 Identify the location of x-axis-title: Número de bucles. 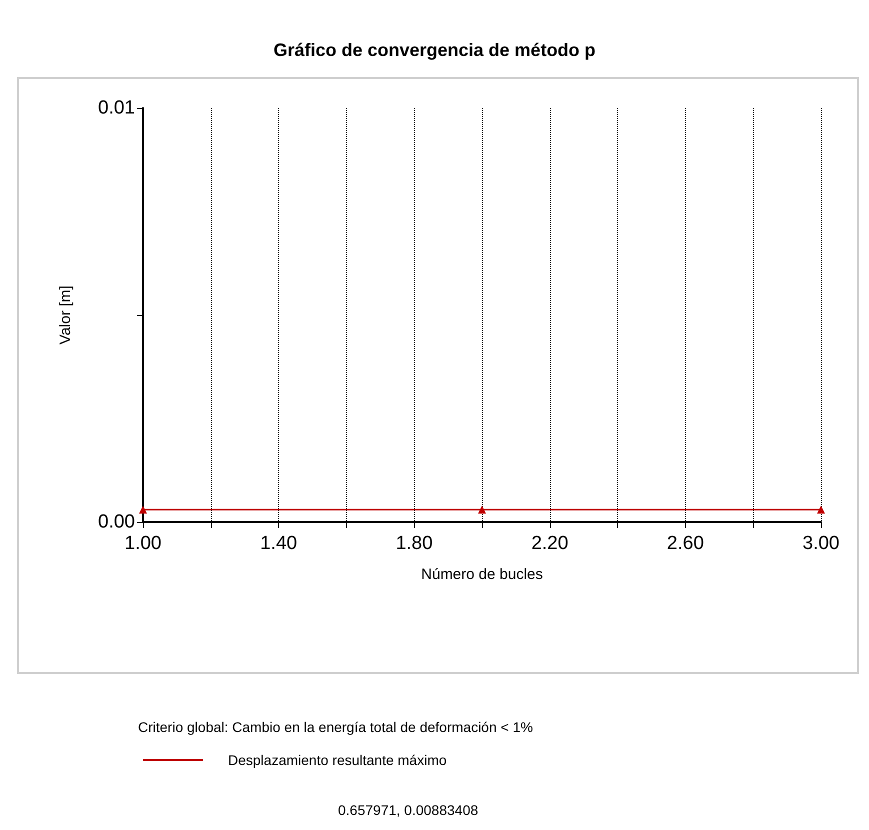
(482, 574).